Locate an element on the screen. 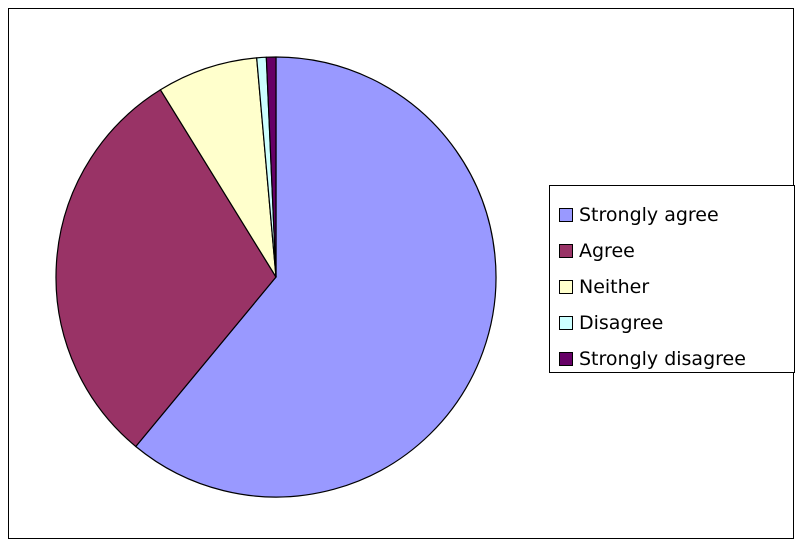 Image resolution: width=795 pixels, height=540 pixels. legend-label: Strongly agree is located at coordinates (649, 215).